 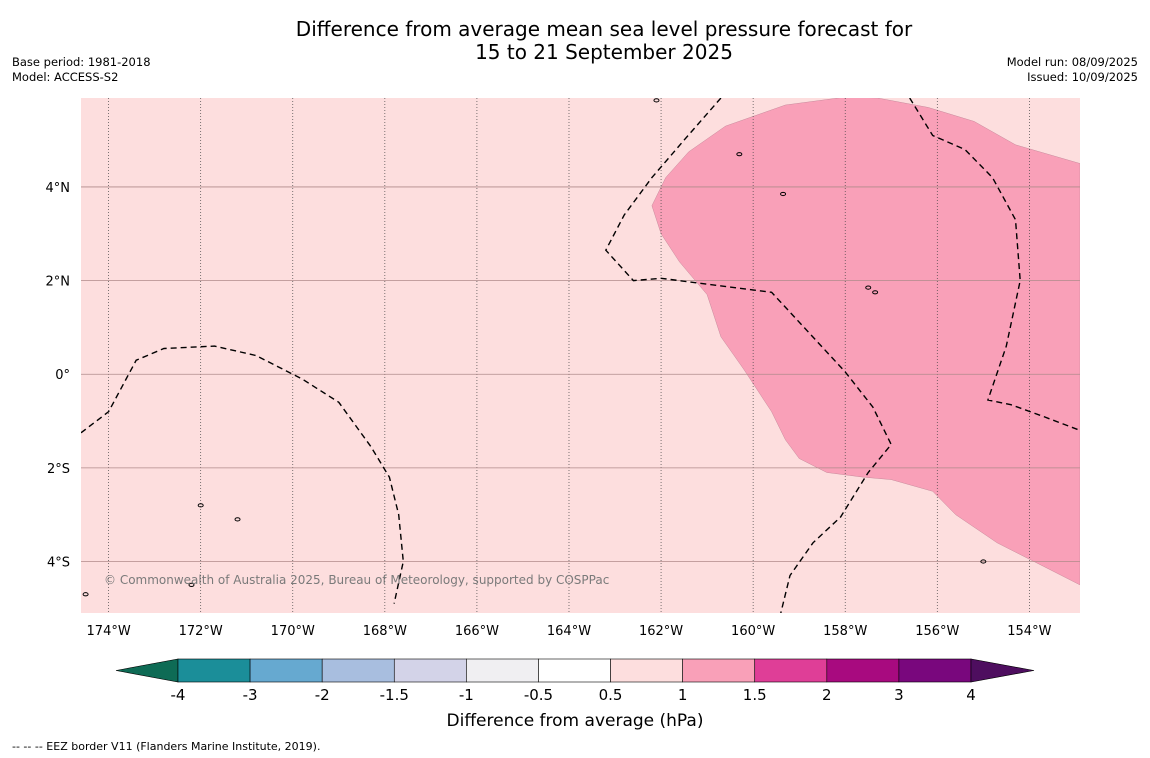 What do you see at coordinates (477, 631) in the screenshot?
I see `lon-tick-label: 166°W` at bounding box center [477, 631].